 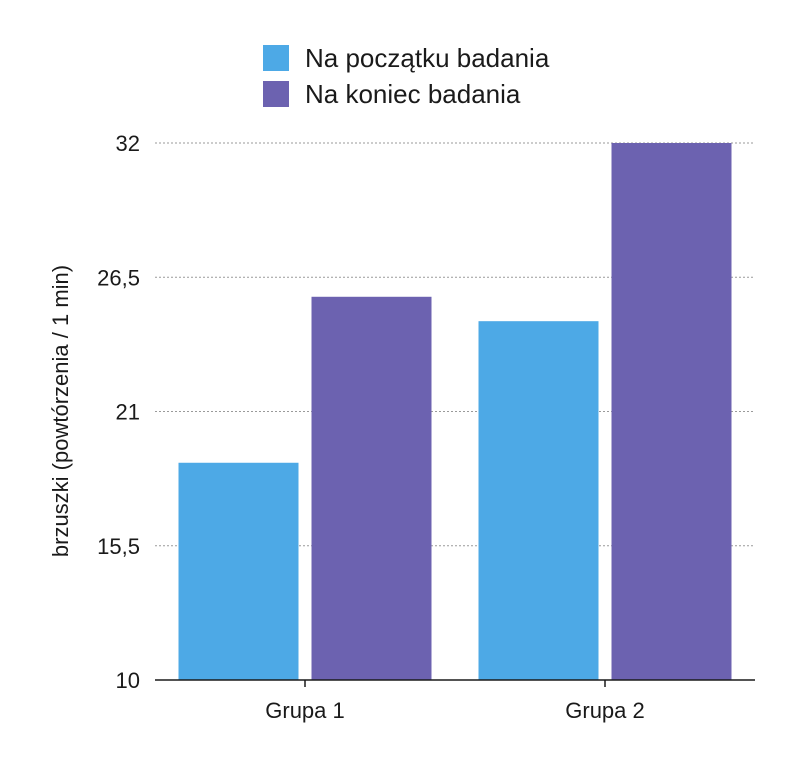 What do you see at coordinates (427, 58) in the screenshot?
I see `legend-label: Na początku badania` at bounding box center [427, 58].